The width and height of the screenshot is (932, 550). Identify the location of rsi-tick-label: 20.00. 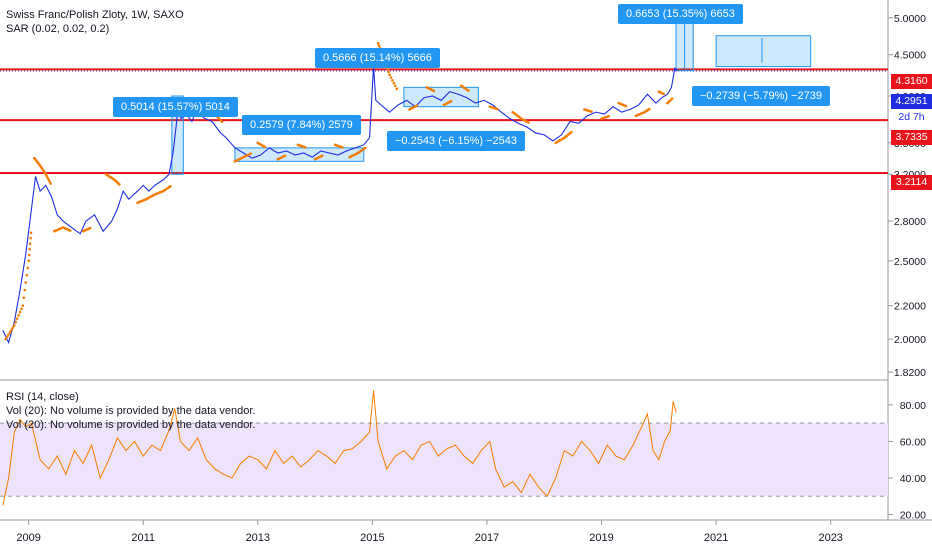
(913, 516).